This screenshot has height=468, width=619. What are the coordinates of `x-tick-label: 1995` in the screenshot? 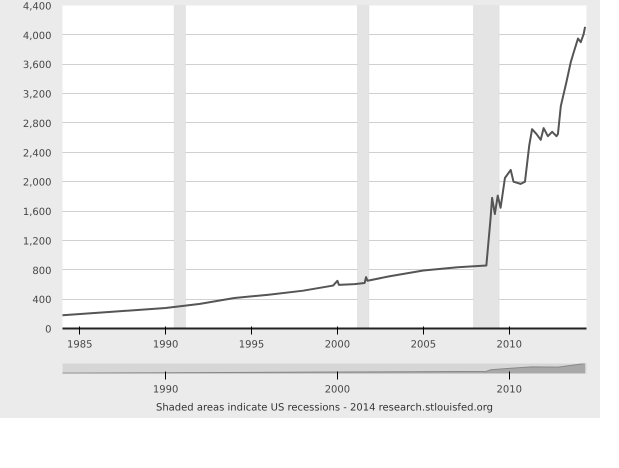 It's located at (251, 345).